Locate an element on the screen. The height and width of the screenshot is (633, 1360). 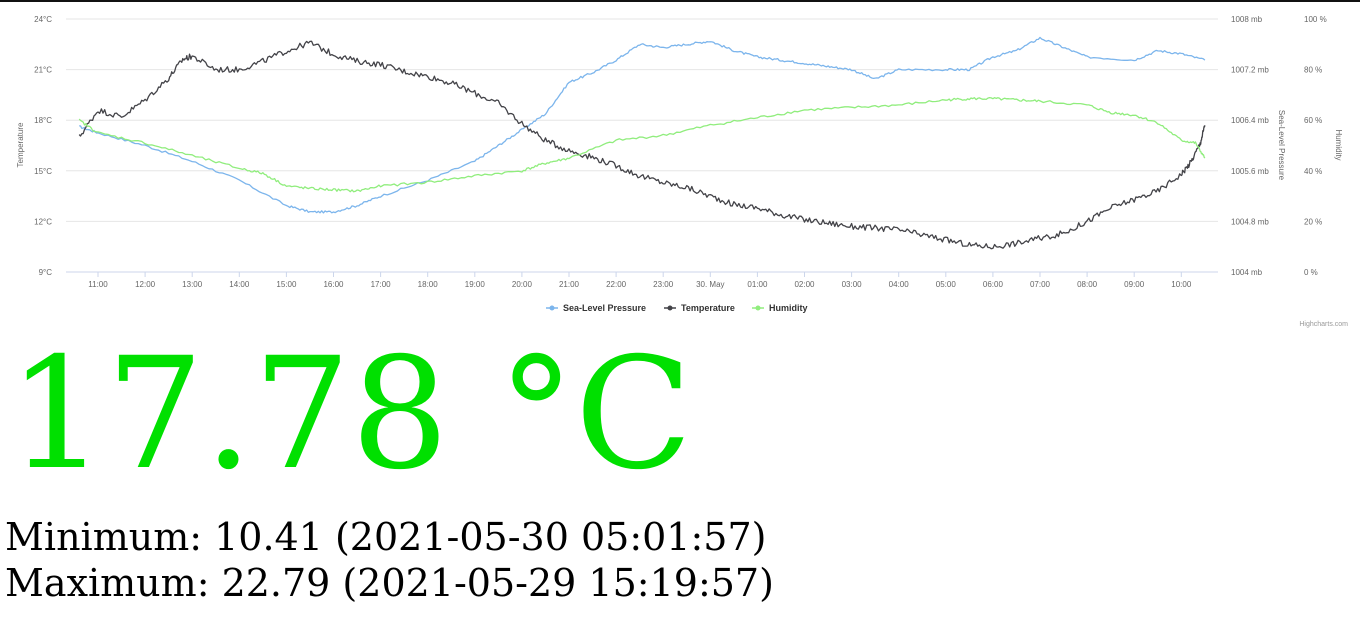
x-tick-label: 14:00 is located at coordinates (239, 284).